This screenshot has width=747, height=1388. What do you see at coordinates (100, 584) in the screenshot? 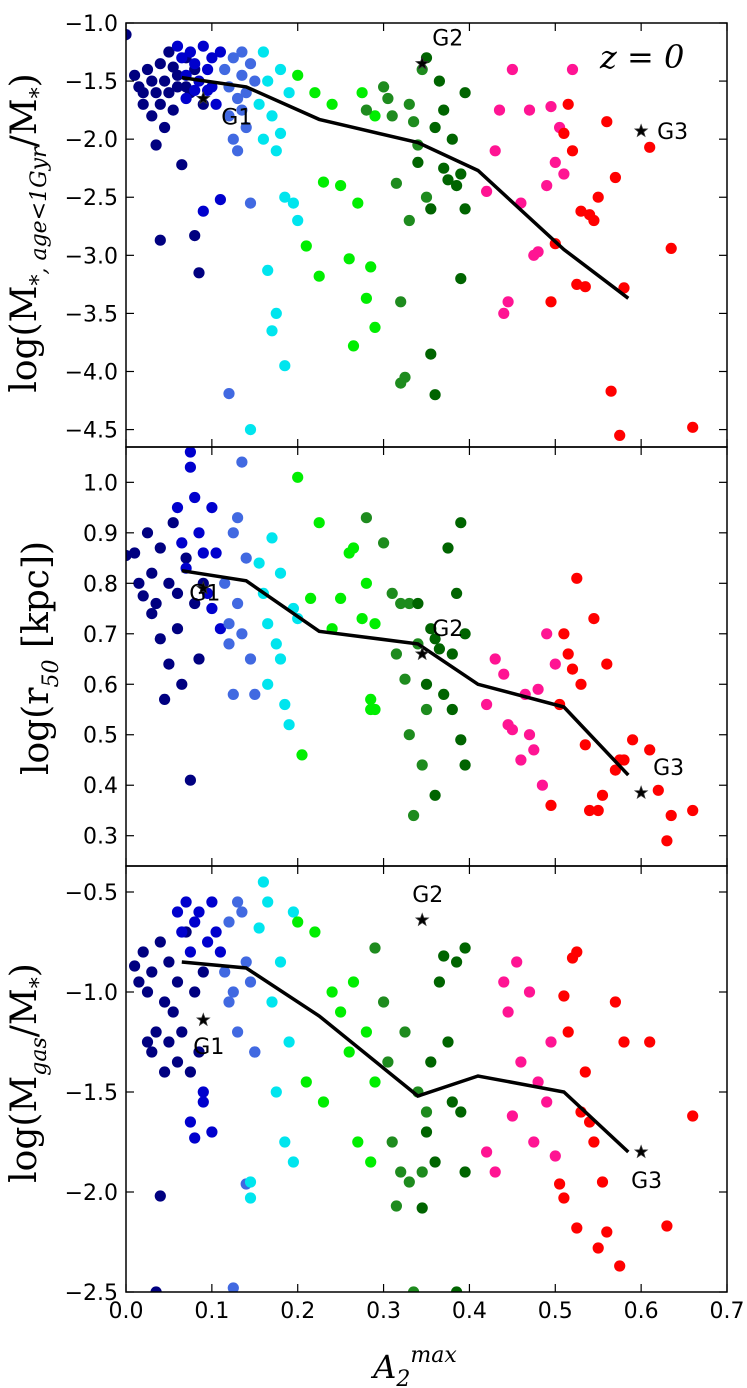
I see `ytick-label: 0.8` at bounding box center [100, 584].